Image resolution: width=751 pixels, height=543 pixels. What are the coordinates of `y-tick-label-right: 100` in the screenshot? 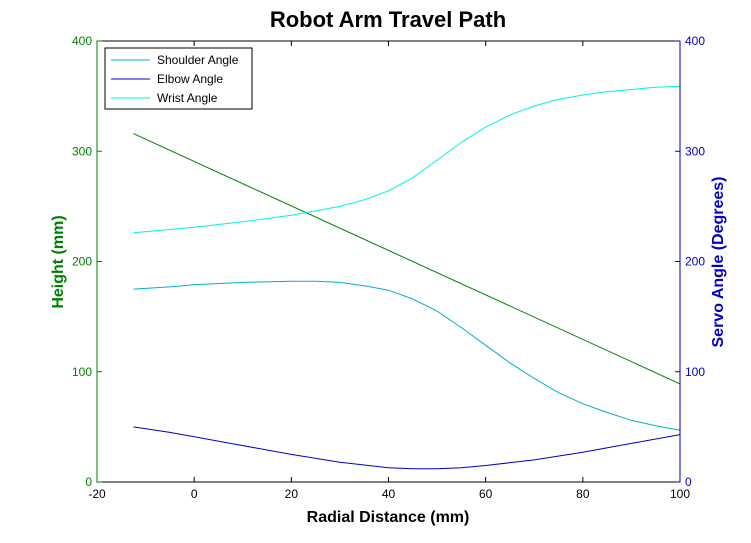 It's located at (695, 372).